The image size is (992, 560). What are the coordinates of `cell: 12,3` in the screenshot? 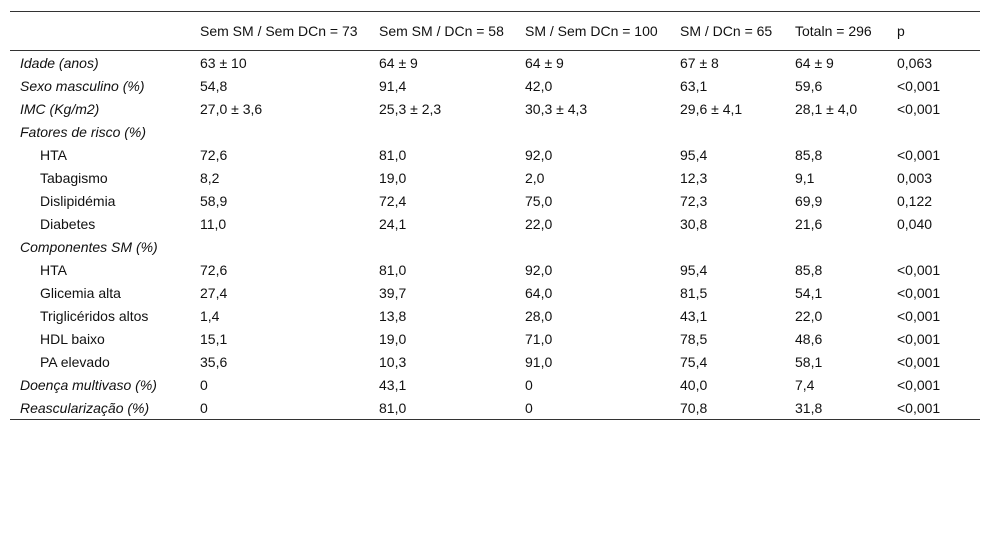 It's located at (694, 178).